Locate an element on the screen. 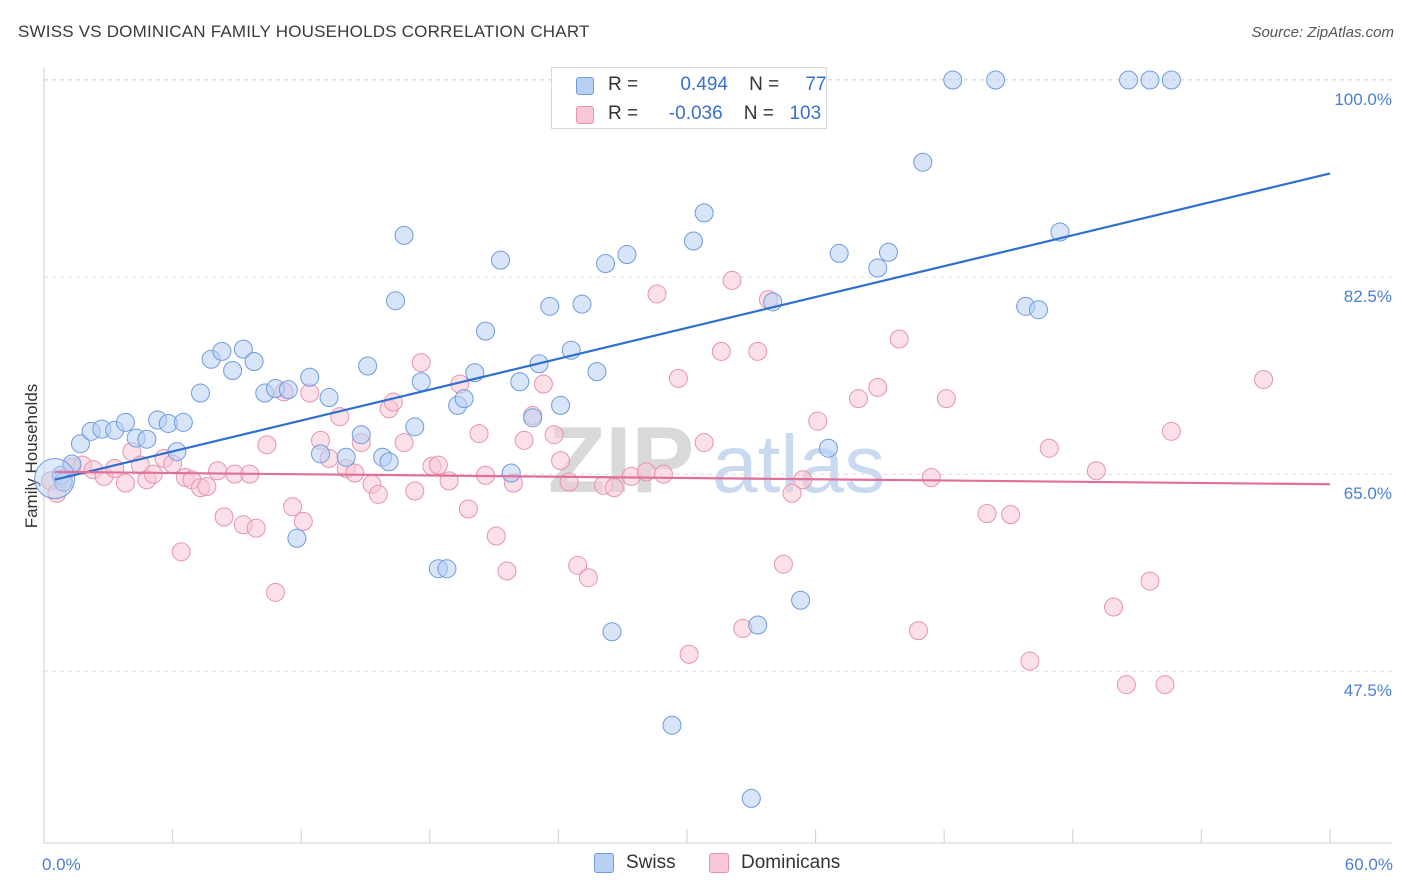 The height and width of the screenshot is (892, 1406). bottom-swiss-swatch is located at coordinates (604, 863).